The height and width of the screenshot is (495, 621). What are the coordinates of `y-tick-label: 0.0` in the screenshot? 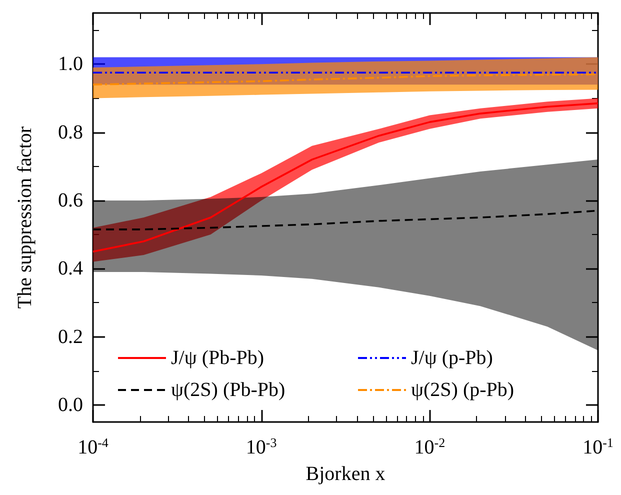 It's located at (70, 405).